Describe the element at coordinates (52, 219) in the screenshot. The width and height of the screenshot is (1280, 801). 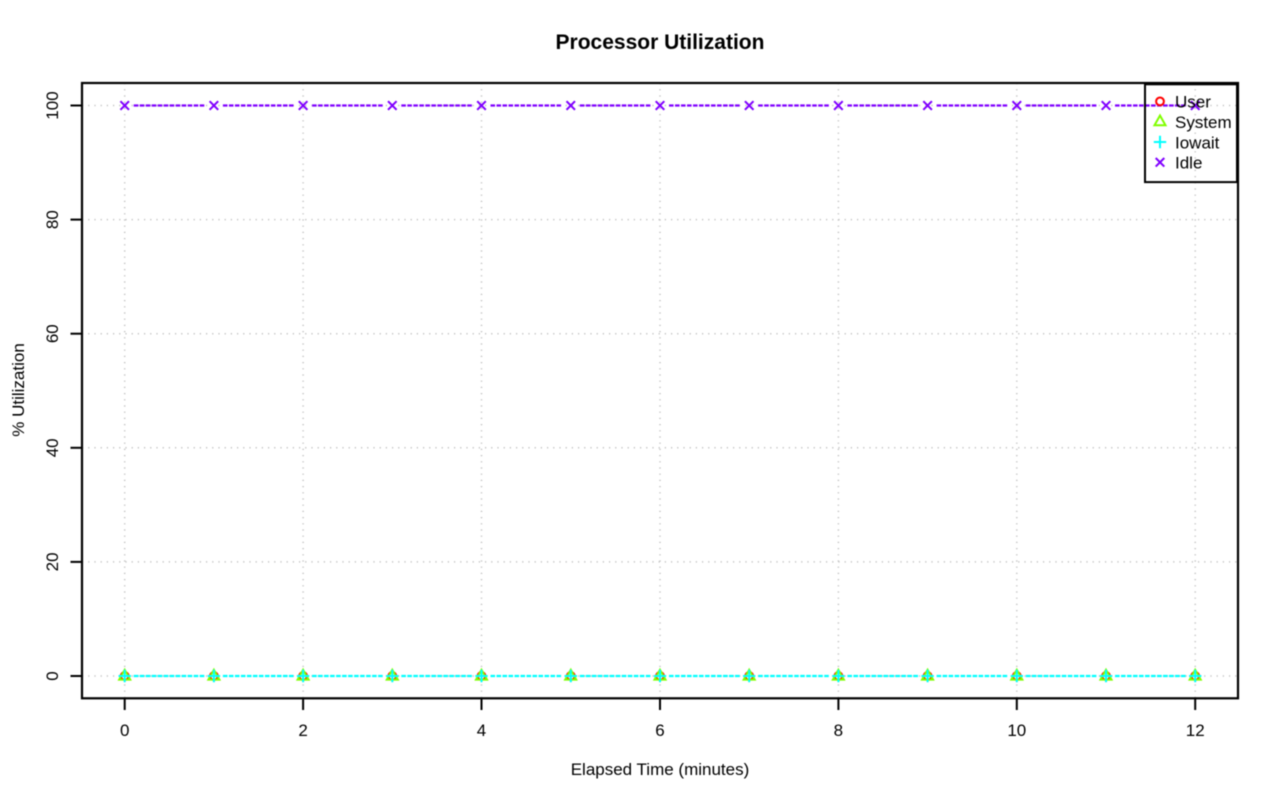
I see `svg-text: 80` at that location.